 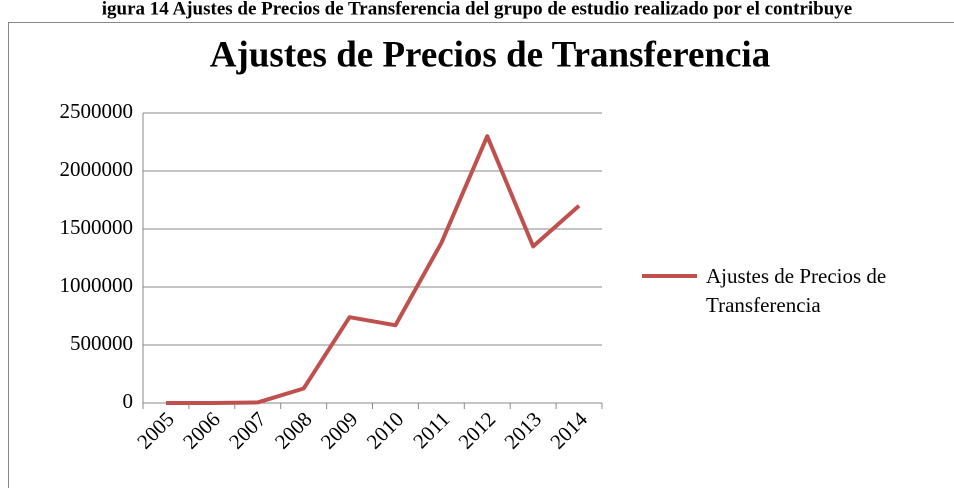 What do you see at coordinates (293, 430) in the screenshot?
I see `x-tick-label: 2008` at bounding box center [293, 430].